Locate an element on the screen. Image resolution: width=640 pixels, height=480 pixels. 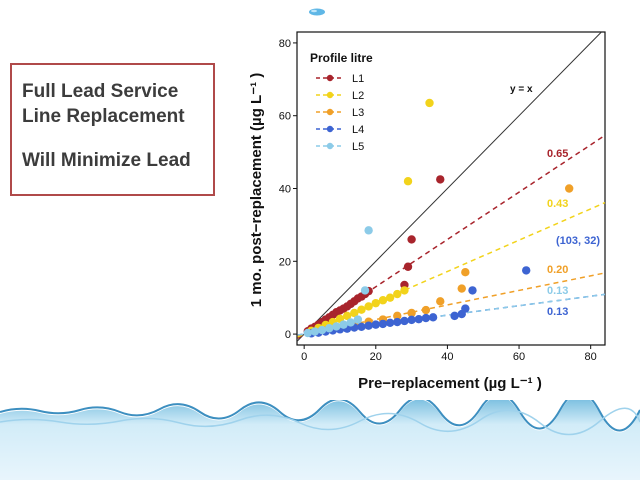
x-tick-label: 80 is located at coordinates (591, 357).